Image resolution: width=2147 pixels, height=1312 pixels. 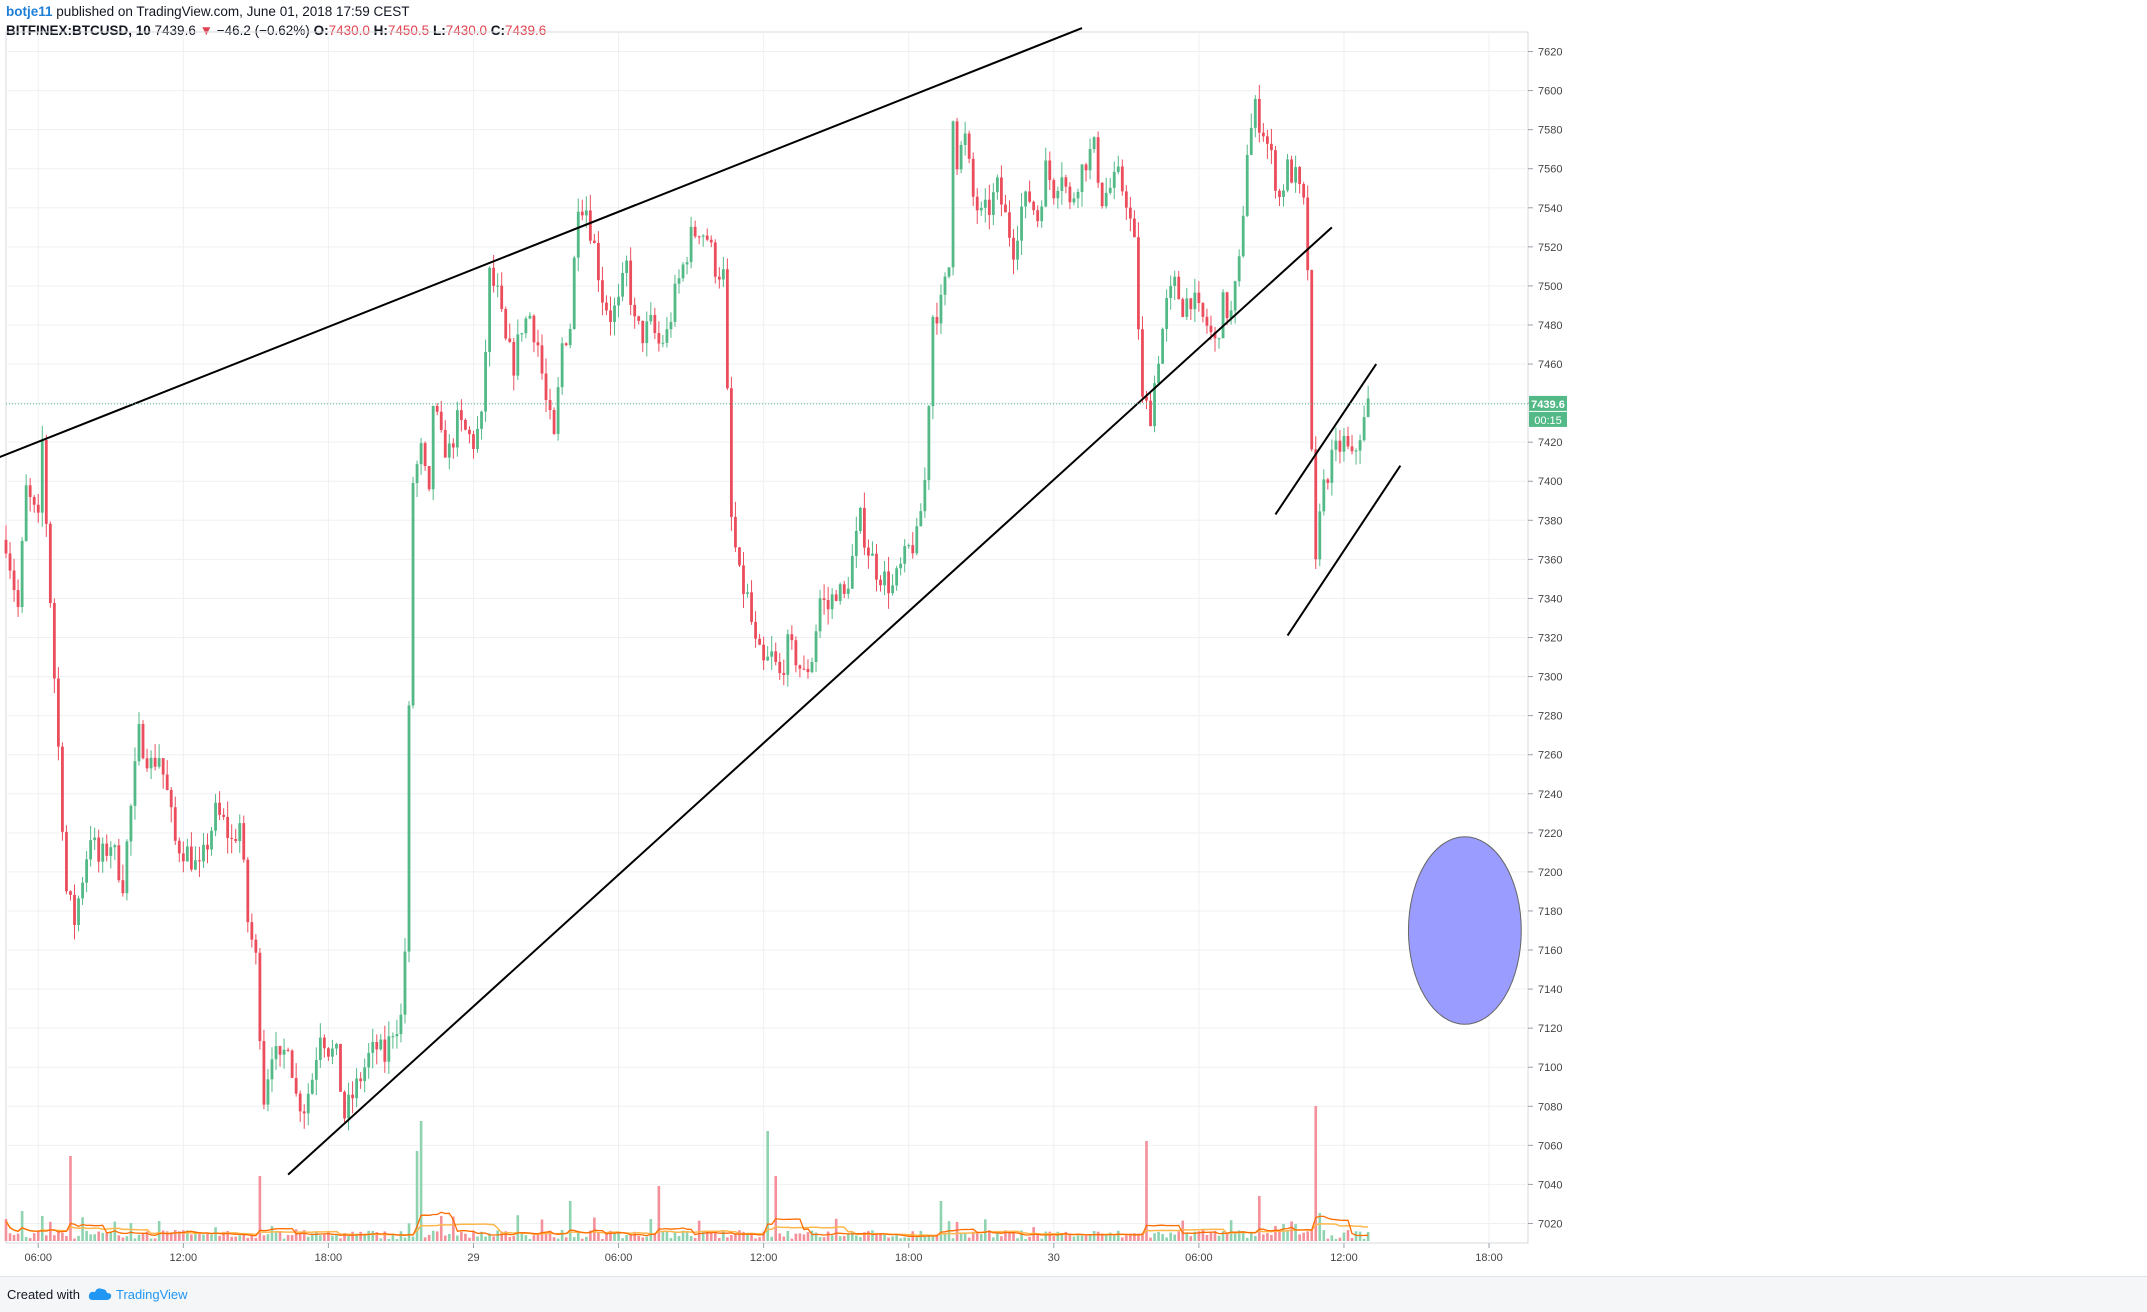 What do you see at coordinates (1326, 439) in the screenshot?
I see `trend-line` at bounding box center [1326, 439].